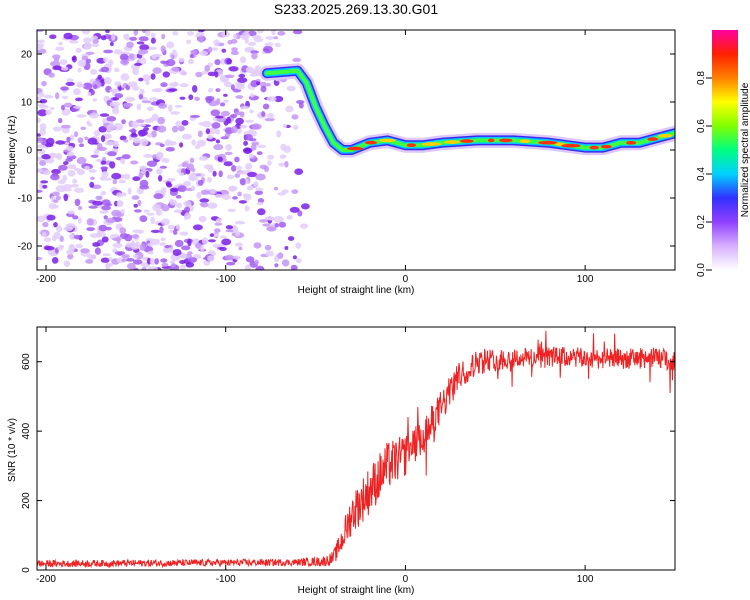  What do you see at coordinates (585, 279) in the screenshot?
I see `x-tick-label: 100` at bounding box center [585, 279].